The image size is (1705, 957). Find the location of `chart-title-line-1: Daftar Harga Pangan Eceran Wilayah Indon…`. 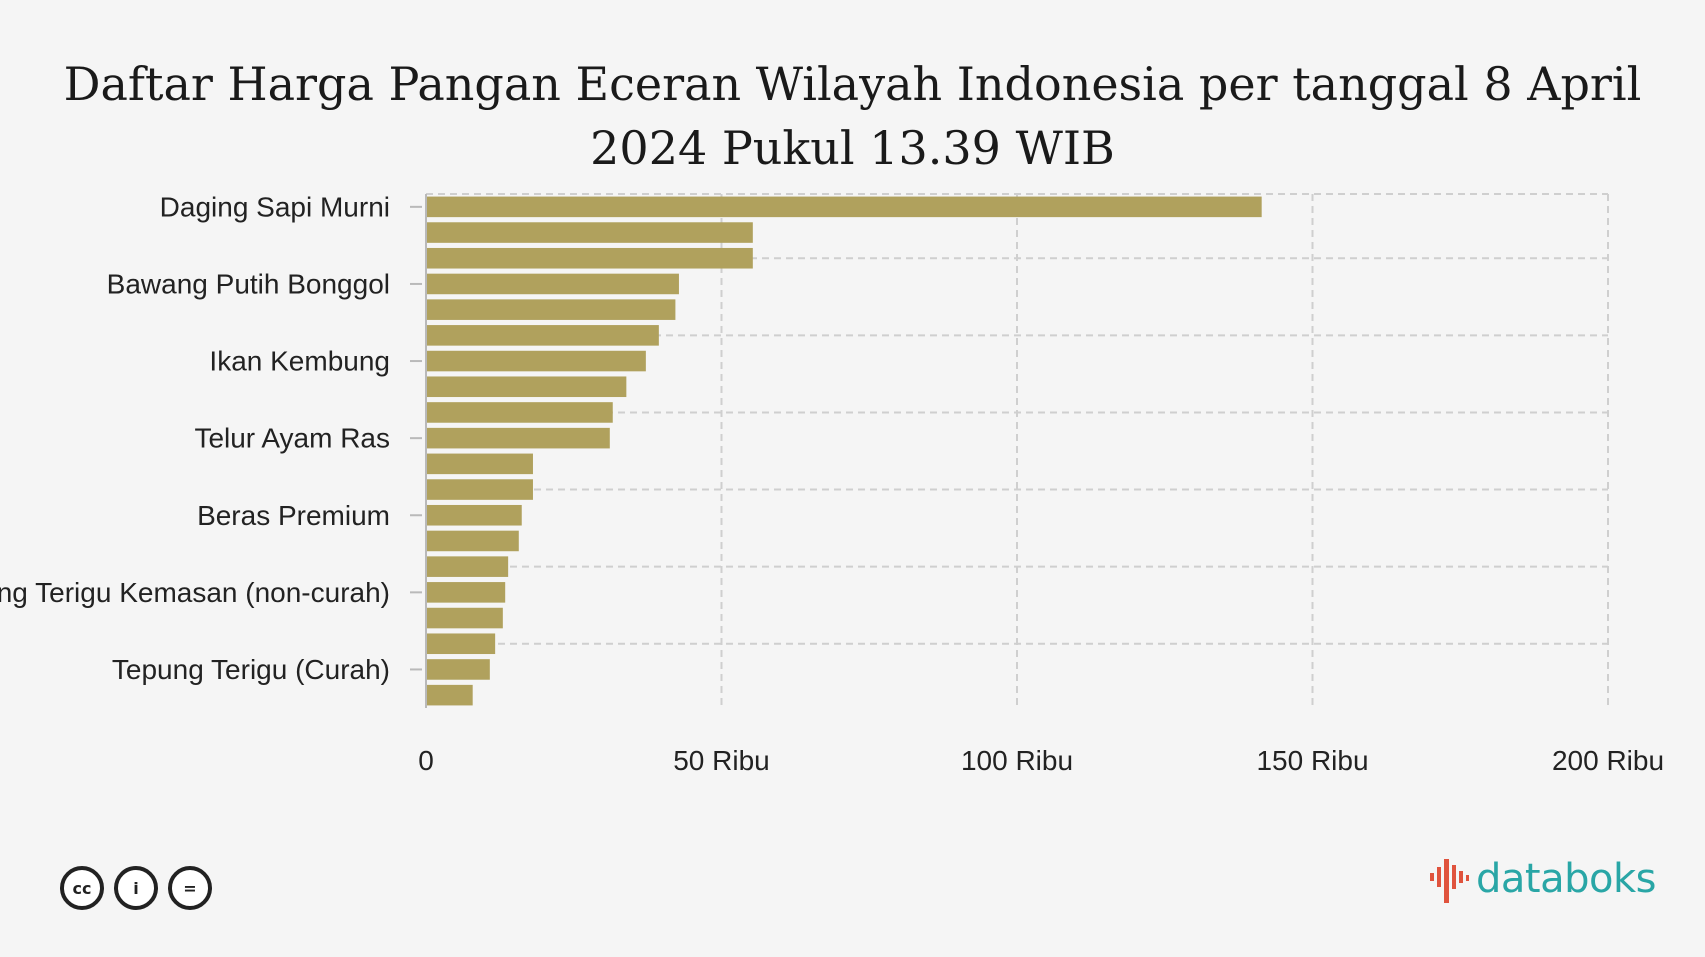

chart-title-line-1: Daftar Harga Pangan Eceran Wilayah Indon… is located at coordinates (852, 84).